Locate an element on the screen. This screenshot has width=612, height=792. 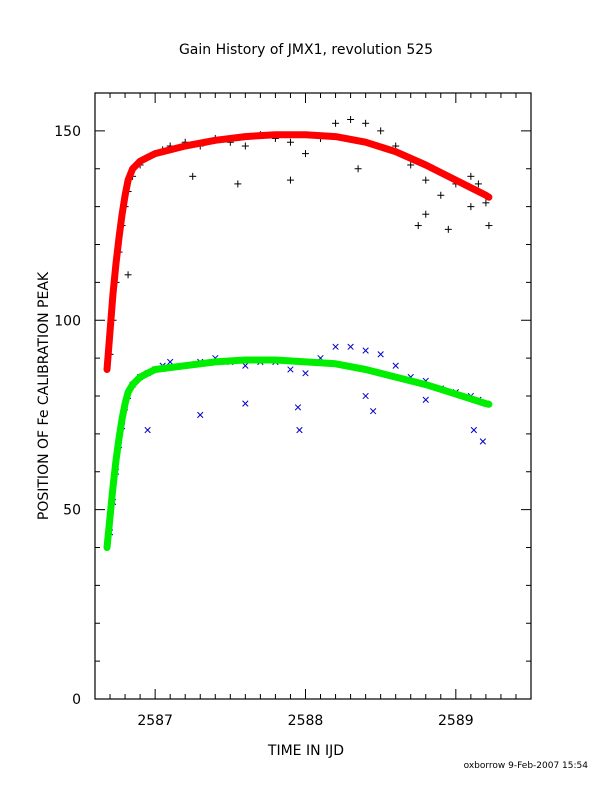
x-axis-label: TIME IN IJD is located at coordinates (305, 751).